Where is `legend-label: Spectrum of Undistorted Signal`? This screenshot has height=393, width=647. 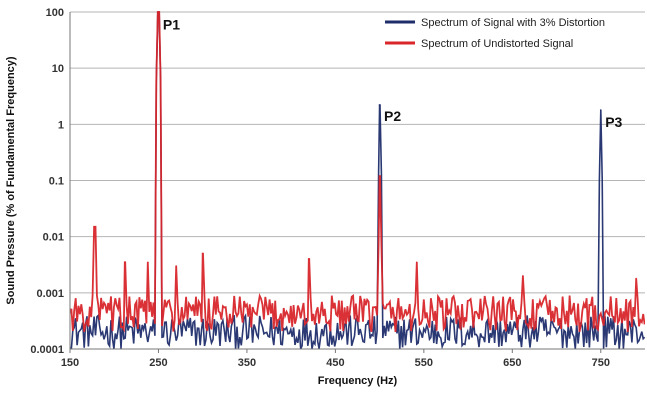 legend-label: Spectrum of Undistorted Signal is located at coordinates (497, 44).